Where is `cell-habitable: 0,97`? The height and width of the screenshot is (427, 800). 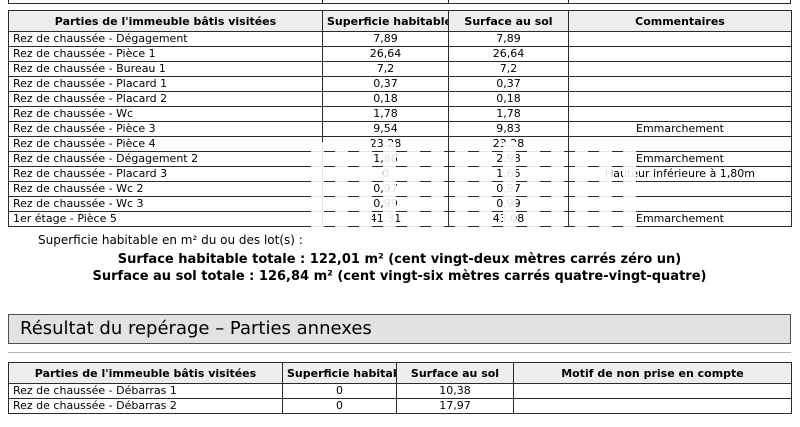
cell-habitable: 0,97 is located at coordinates (385, 189).